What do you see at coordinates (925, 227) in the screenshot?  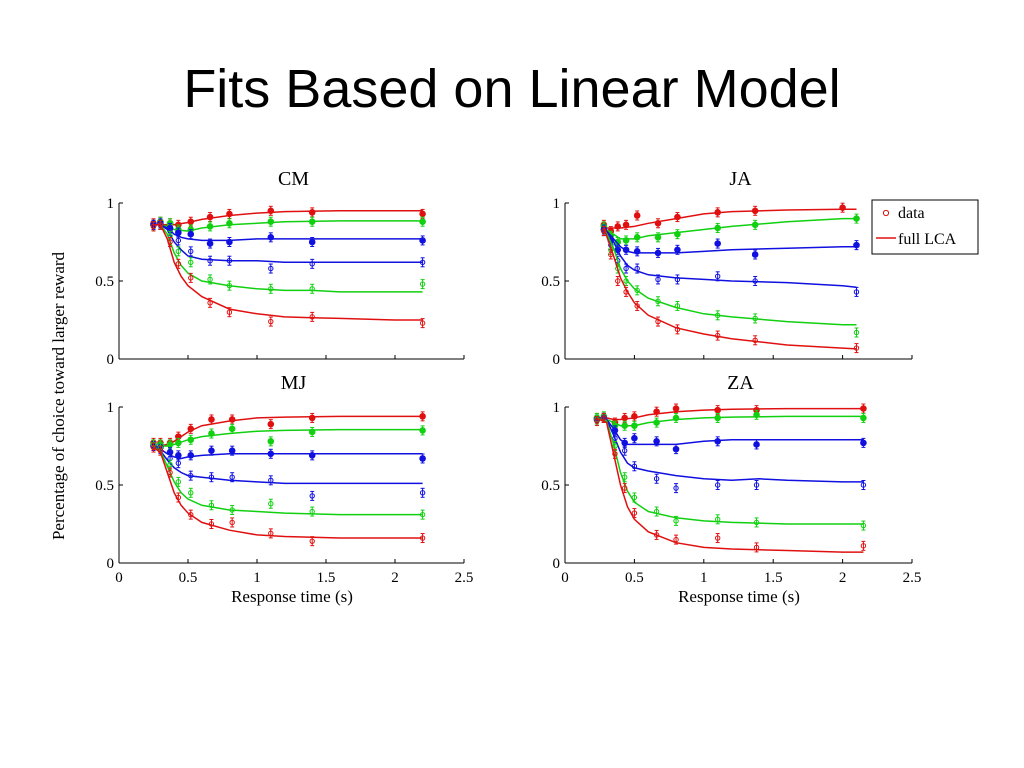 I see `legend-box` at bounding box center [925, 227].